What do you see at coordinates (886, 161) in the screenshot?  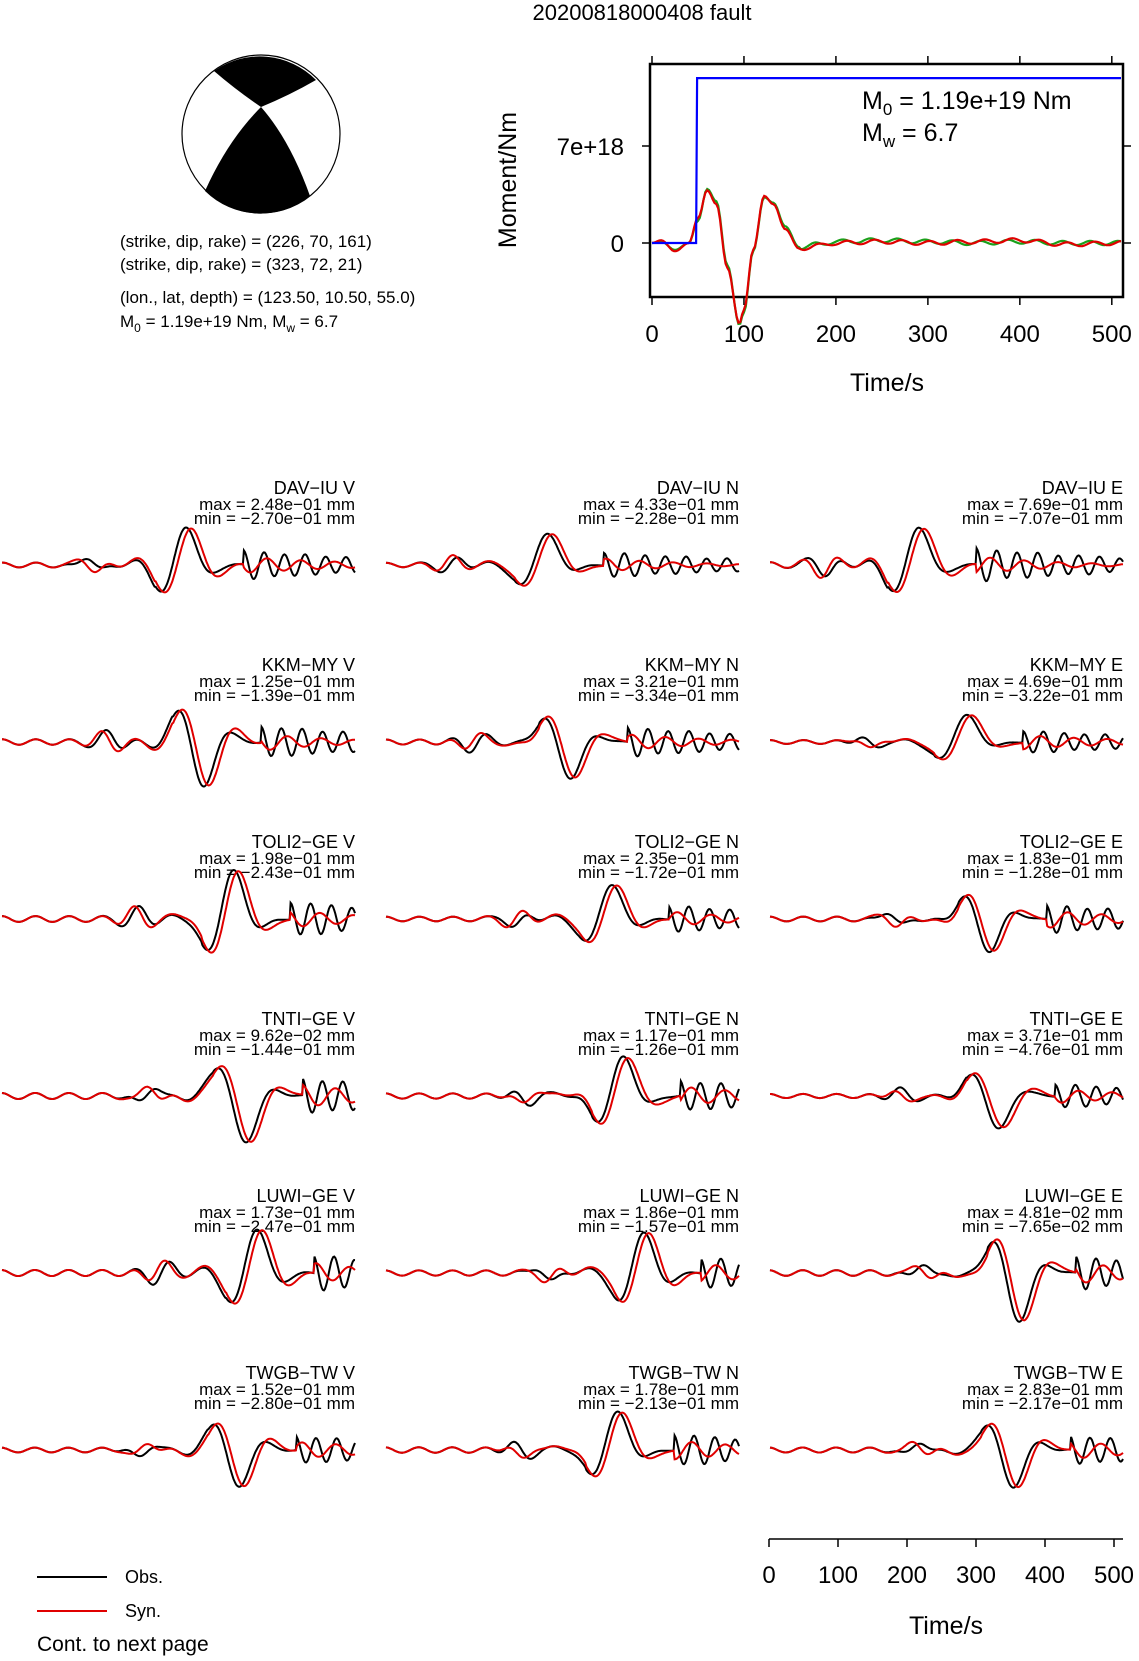 I see `stf-series-blue` at bounding box center [886, 161].